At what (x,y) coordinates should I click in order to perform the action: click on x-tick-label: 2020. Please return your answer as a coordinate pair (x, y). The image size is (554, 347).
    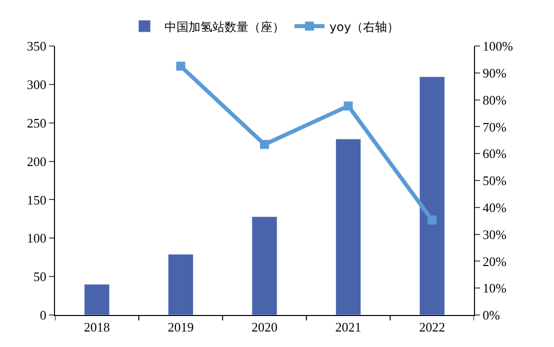
    Looking at the image, I should click on (265, 327).